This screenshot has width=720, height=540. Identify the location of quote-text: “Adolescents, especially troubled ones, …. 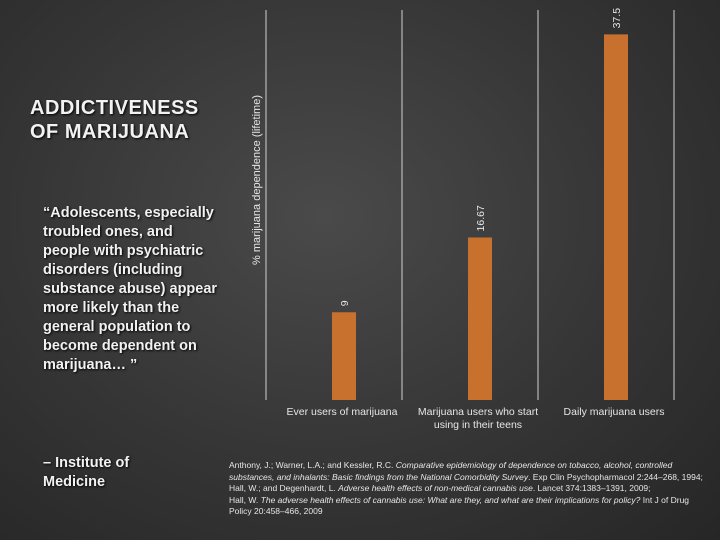
(130, 289).